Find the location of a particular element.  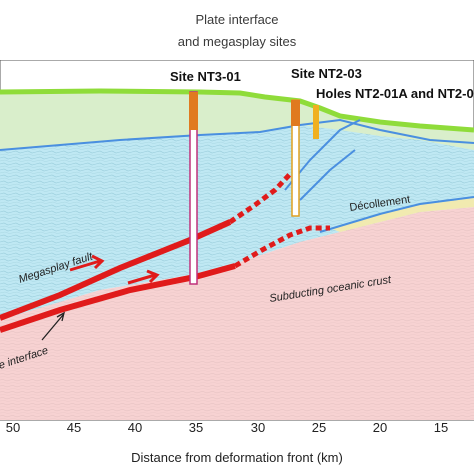

site-label-nt3-01: Site NT3-01 is located at coordinates (205, 76).